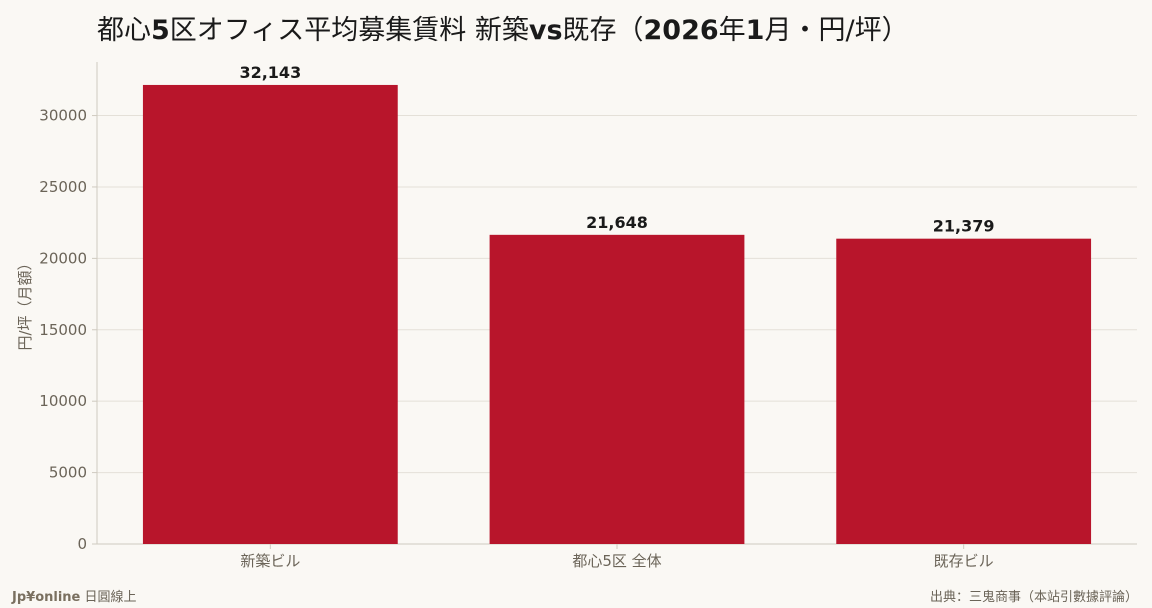  What do you see at coordinates (63, 401) in the screenshot?
I see `y-tick-label: 10000` at bounding box center [63, 401].